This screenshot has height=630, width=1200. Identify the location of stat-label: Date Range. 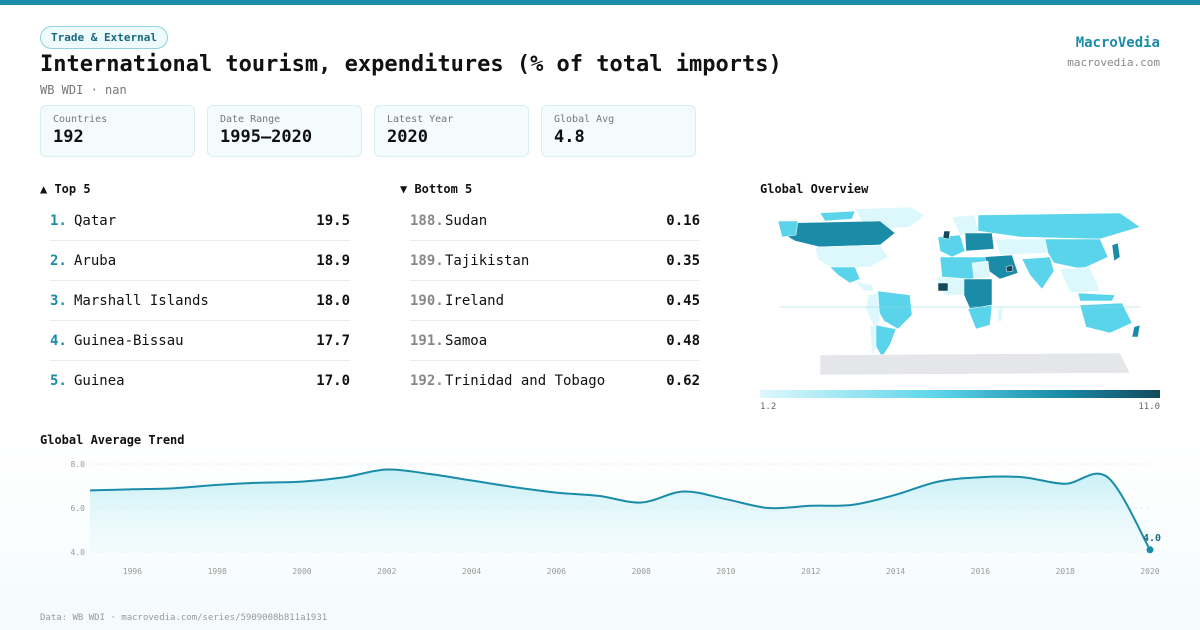
(250, 119).